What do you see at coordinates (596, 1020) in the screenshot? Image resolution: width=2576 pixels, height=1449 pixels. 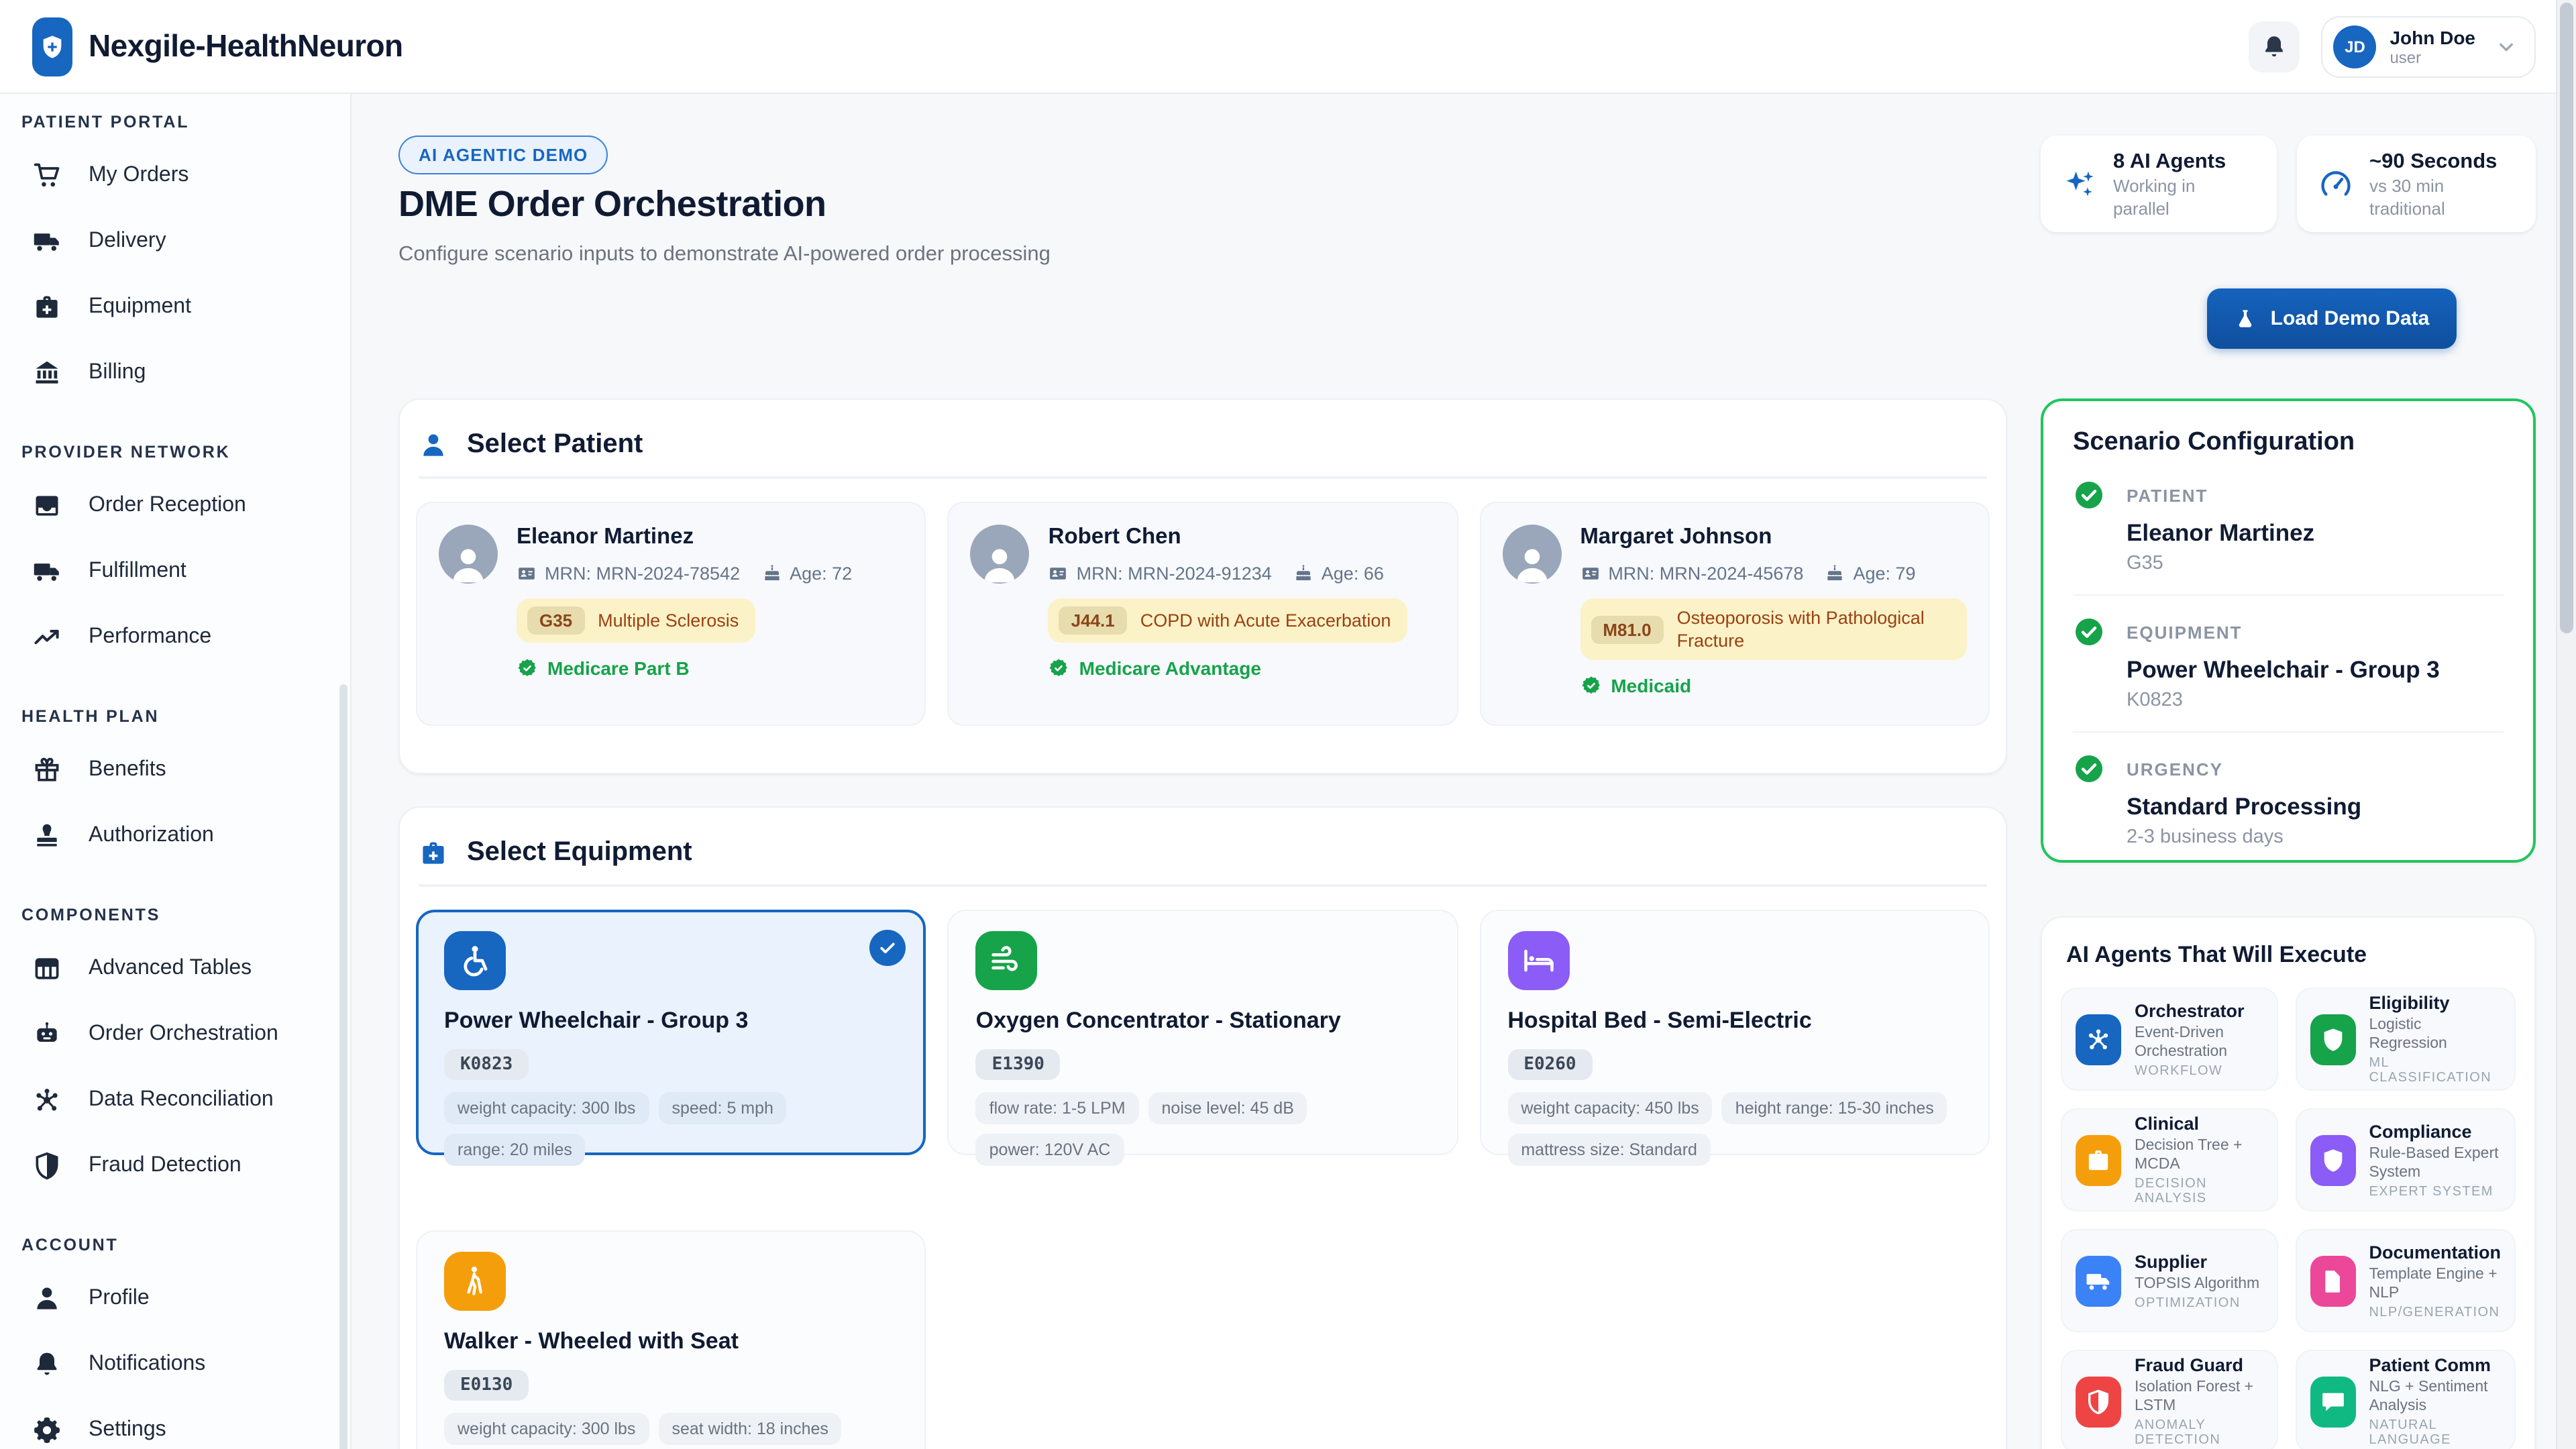 I see `equipment-name: Power Wheelchair - Group 3` at bounding box center [596, 1020].